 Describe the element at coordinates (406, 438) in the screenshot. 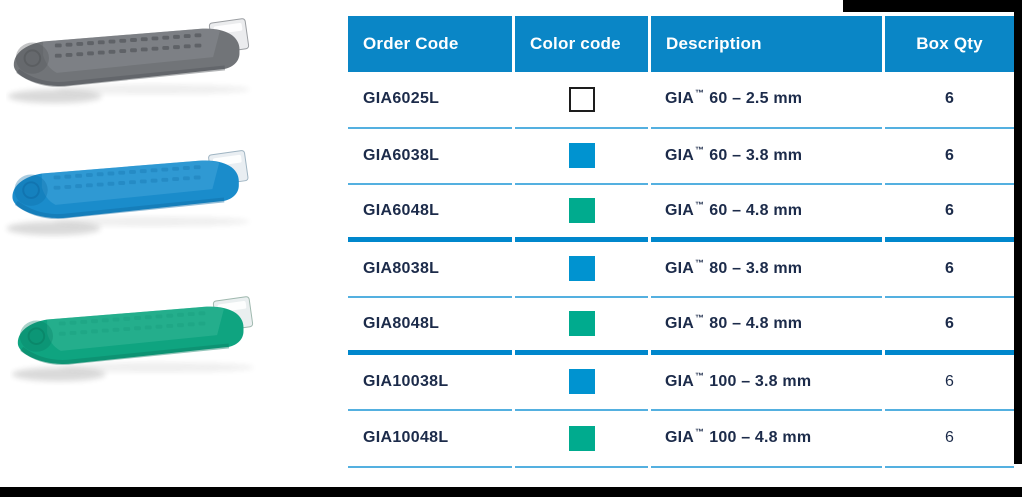

I see `order-code: GIA10048L` at that location.